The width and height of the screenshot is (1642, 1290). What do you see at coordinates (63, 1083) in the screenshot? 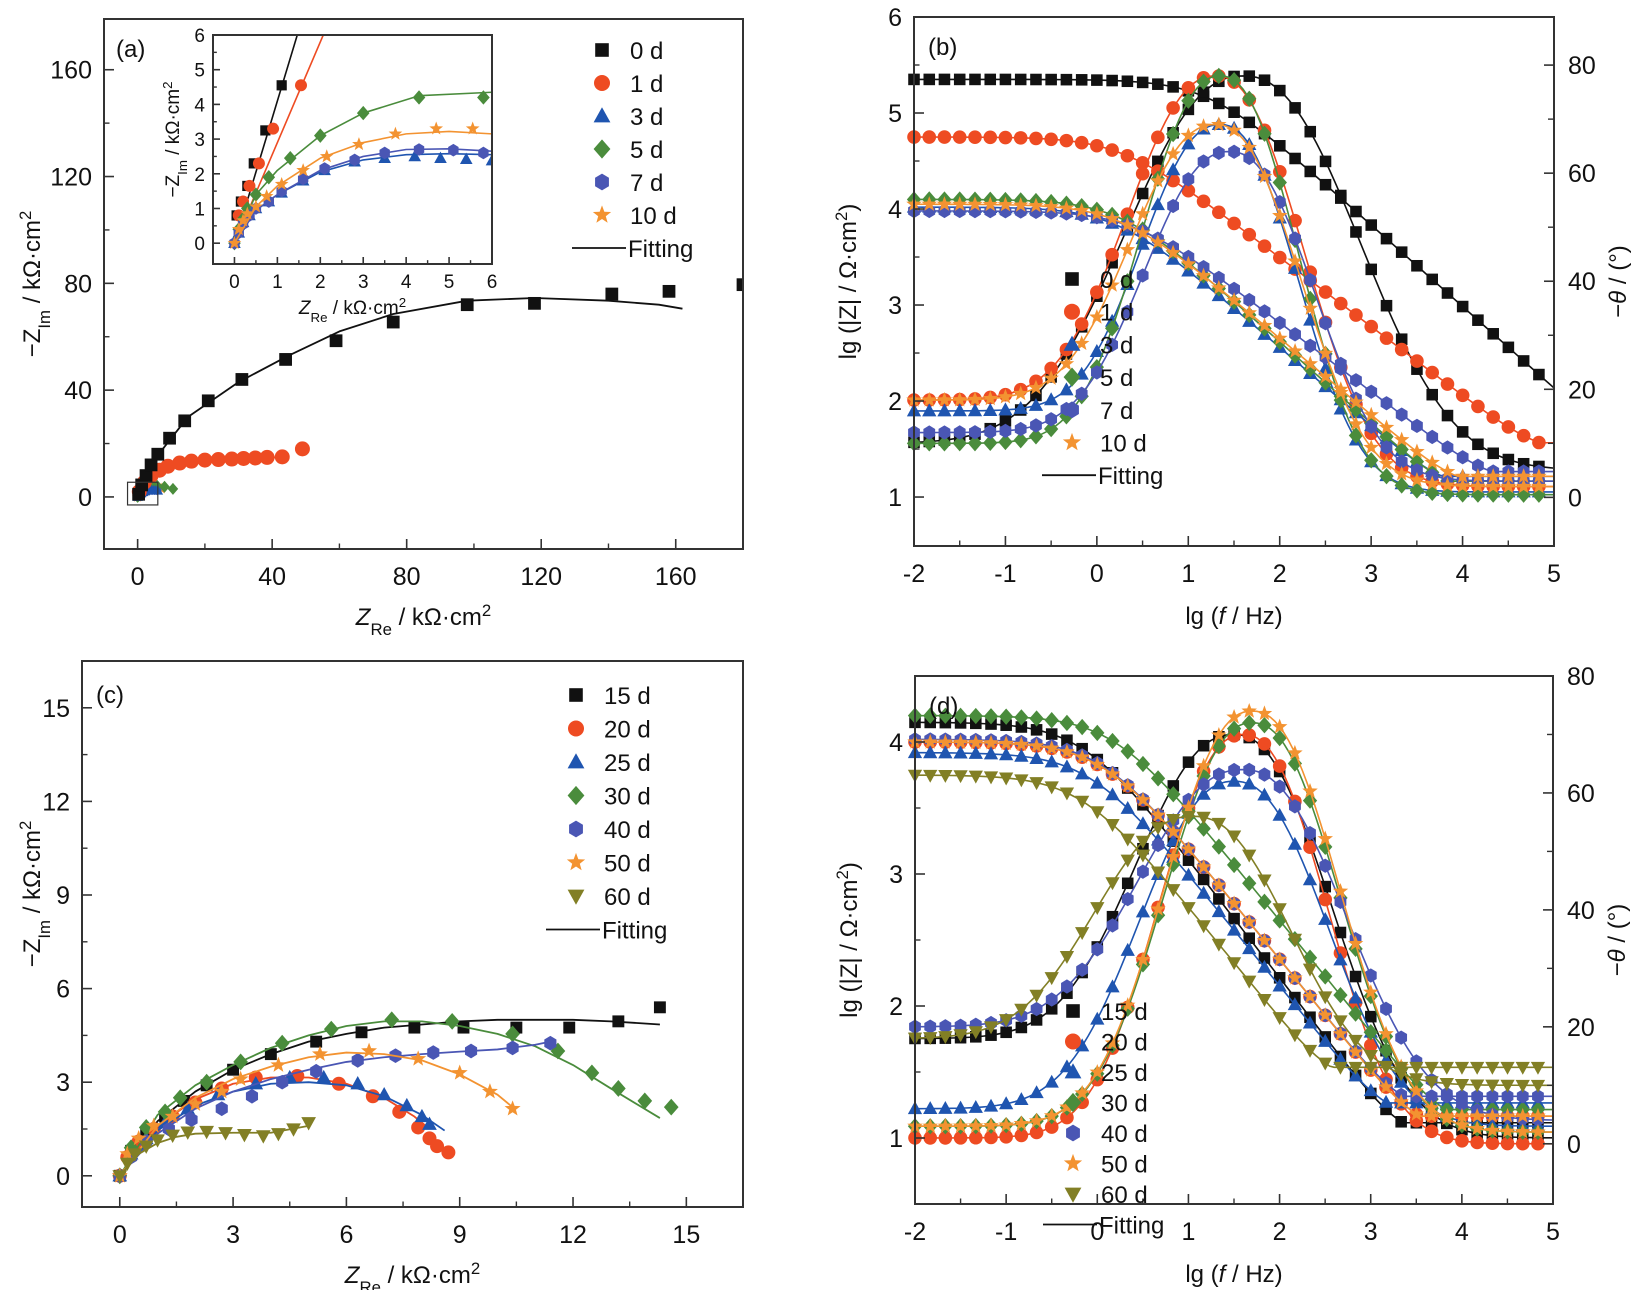
I see `y-tick-label: 3` at bounding box center [63, 1083].